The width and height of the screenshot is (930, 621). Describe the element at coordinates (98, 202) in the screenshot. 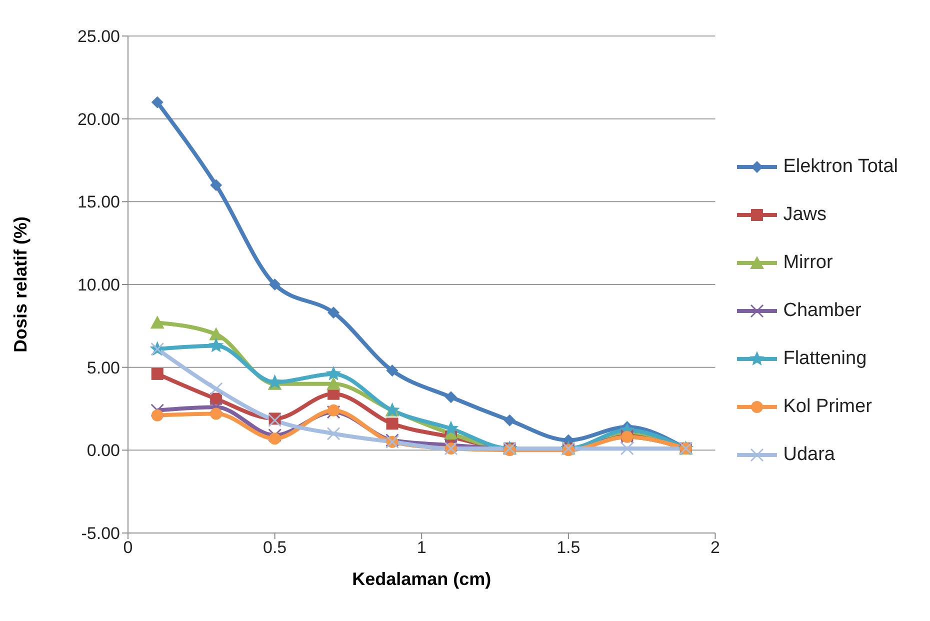

I see `y-tick-label: 15.00` at that location.